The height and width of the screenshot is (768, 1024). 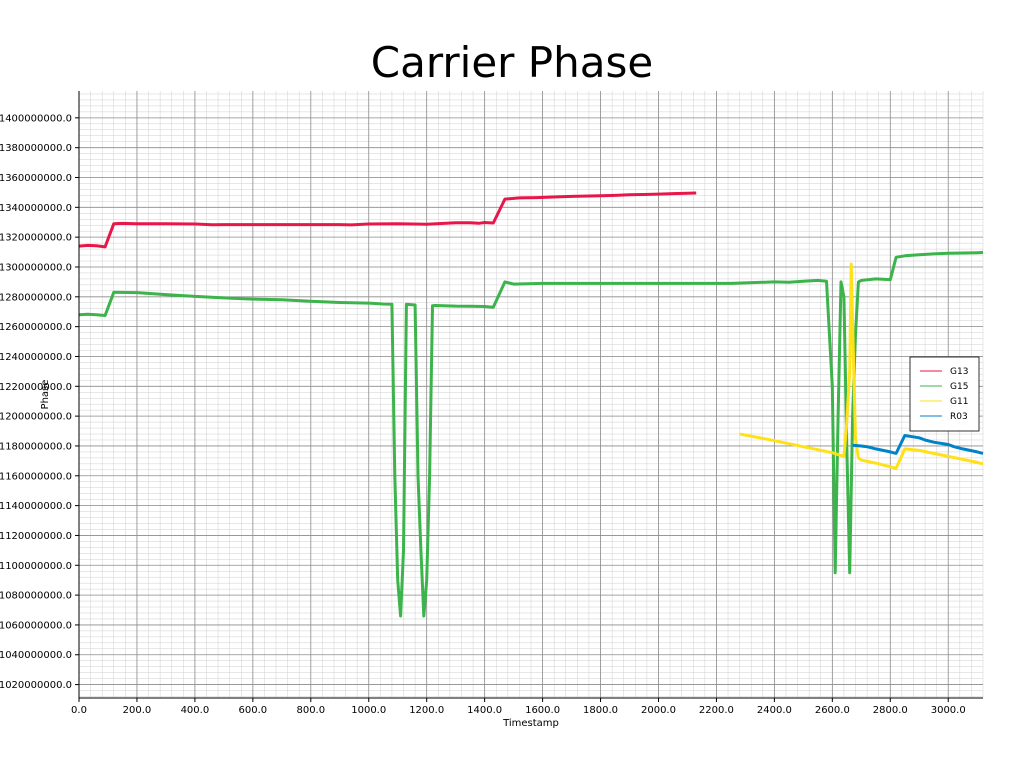 I want to click on y-tick-label: 1060000000.0, so click(x=36, y=625).